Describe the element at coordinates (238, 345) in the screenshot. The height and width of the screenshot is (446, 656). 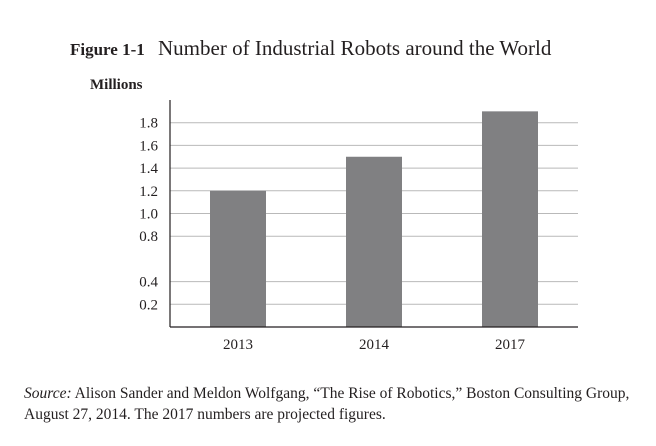
I see `x-tick-label: 2013` at that location.